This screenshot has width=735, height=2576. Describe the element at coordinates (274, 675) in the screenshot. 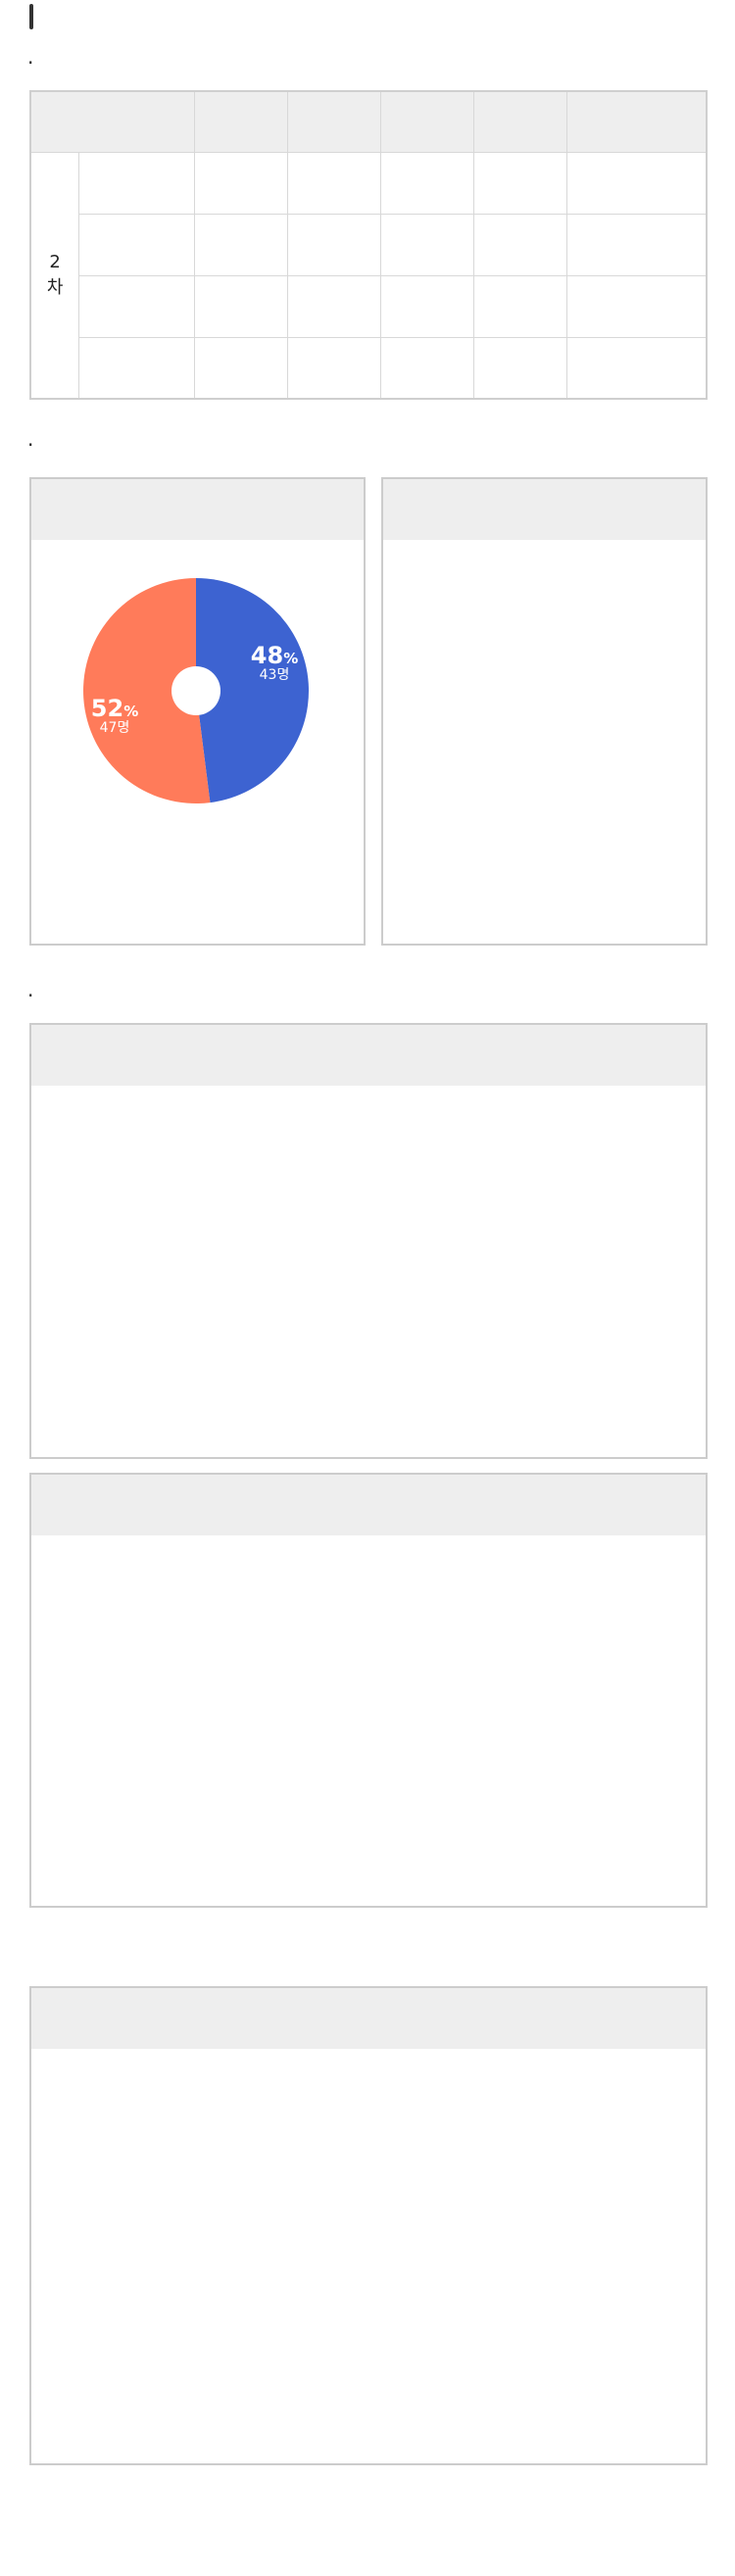

I see `pie-count: 43명` at that location.